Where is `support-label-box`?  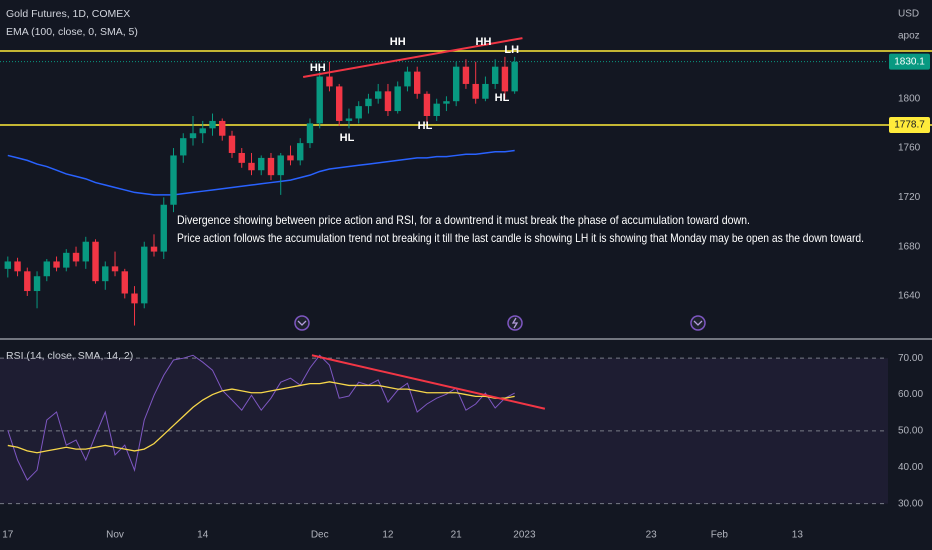
support-label-box is located at coordinates (909, 124).